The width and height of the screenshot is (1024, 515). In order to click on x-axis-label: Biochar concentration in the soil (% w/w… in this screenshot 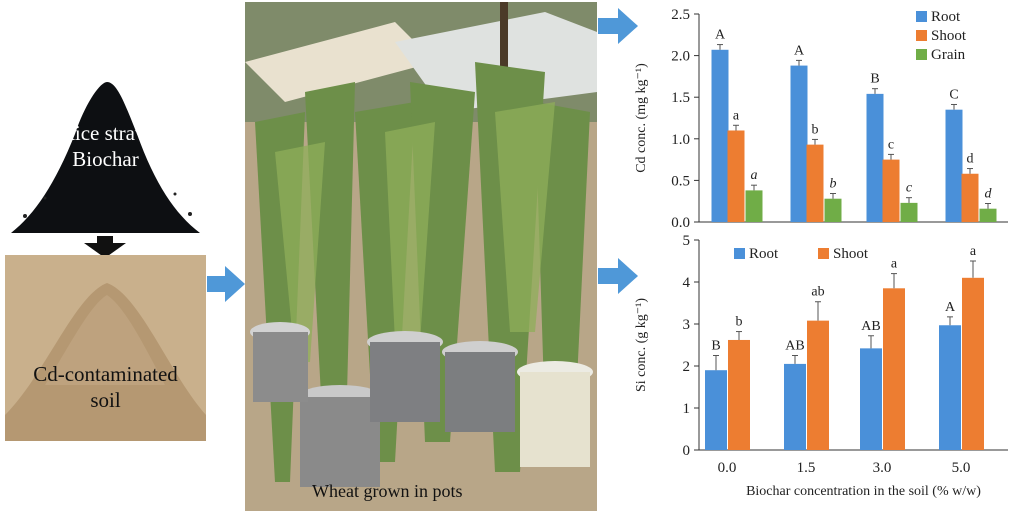, I will do `click(863, 491)`.